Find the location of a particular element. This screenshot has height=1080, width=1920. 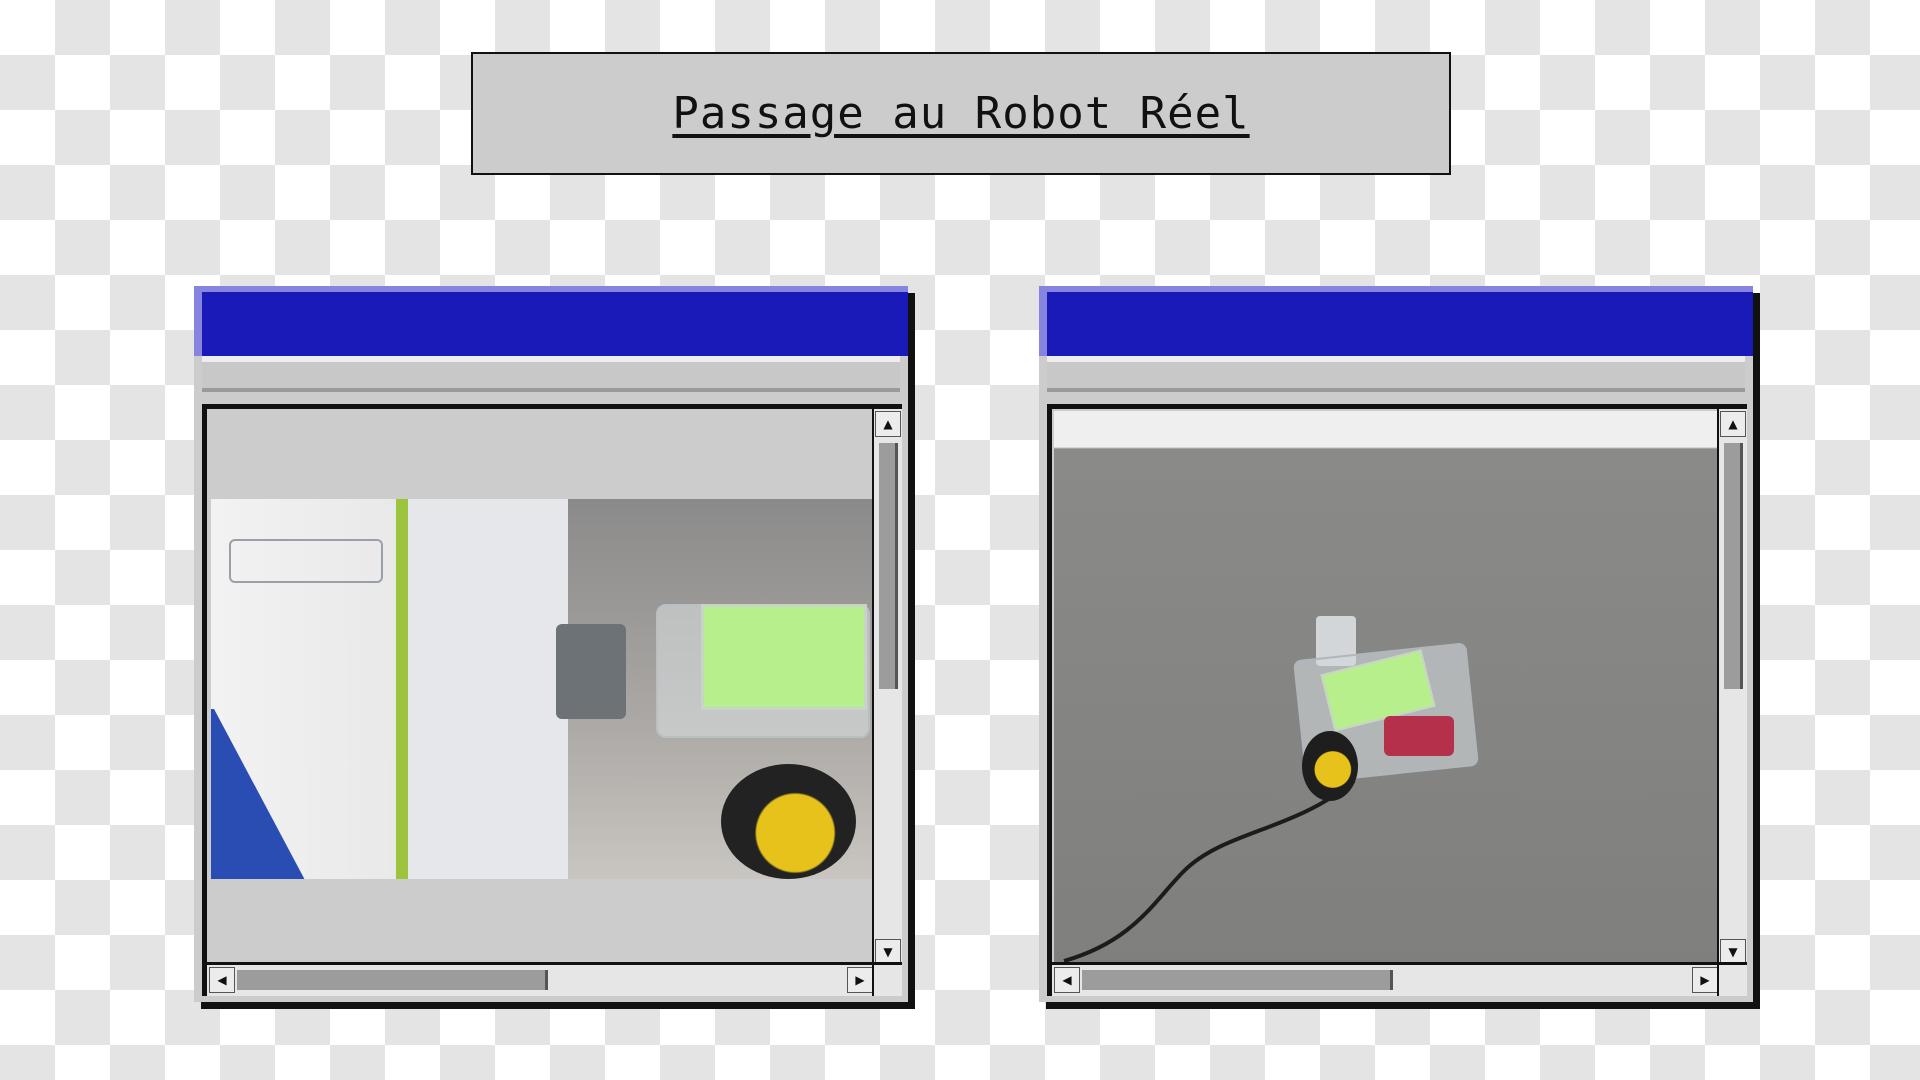

window-right-horizontal-scrollbar: ◀ ▶ is located at coordinates (1386, 979).